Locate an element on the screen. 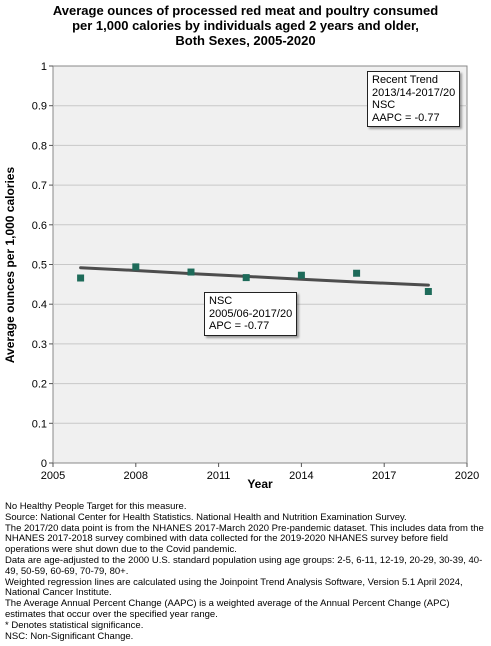  overall-trend-line-2: 2005/06-2017/20 is located at coordinates (251, 313).